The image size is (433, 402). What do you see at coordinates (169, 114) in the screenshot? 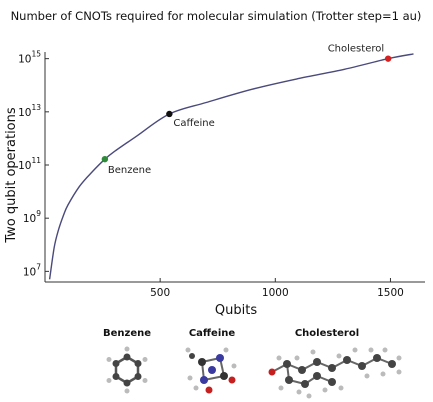
I see `data-point-caffeine` at bounding box center [169, 114].